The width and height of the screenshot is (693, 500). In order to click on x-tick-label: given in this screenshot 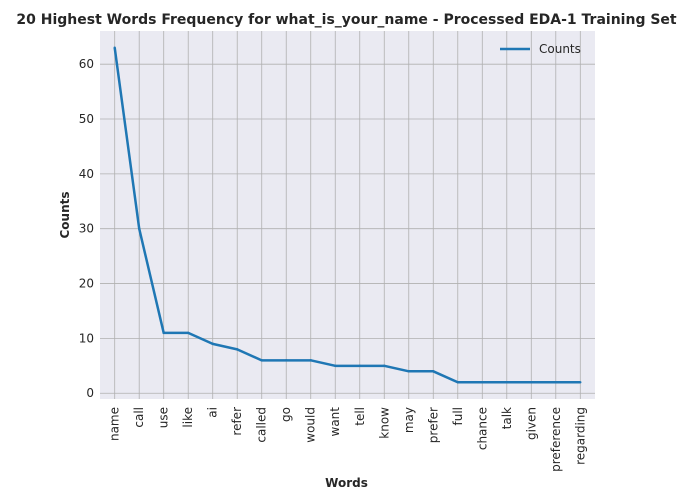, I will do `click(531, 423)`.